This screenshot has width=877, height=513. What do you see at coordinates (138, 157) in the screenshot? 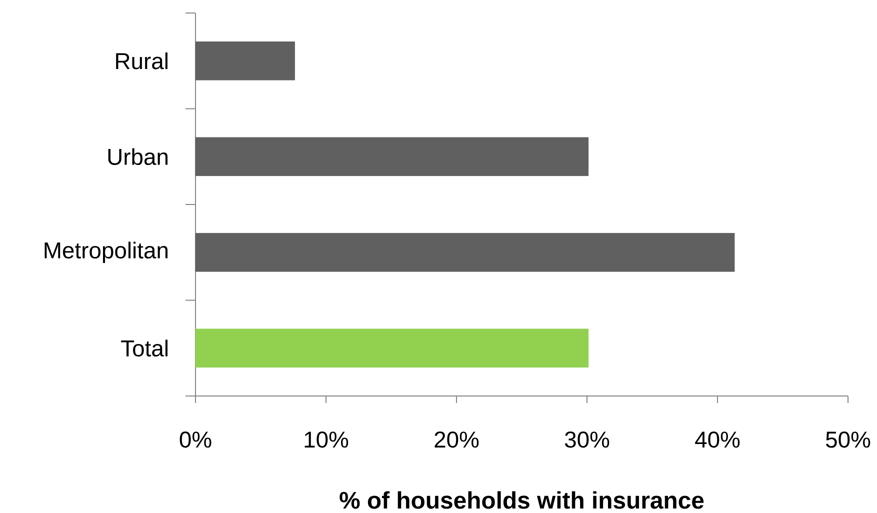
I see `y-tick-label: Urban` at bounding box center [138, 157].